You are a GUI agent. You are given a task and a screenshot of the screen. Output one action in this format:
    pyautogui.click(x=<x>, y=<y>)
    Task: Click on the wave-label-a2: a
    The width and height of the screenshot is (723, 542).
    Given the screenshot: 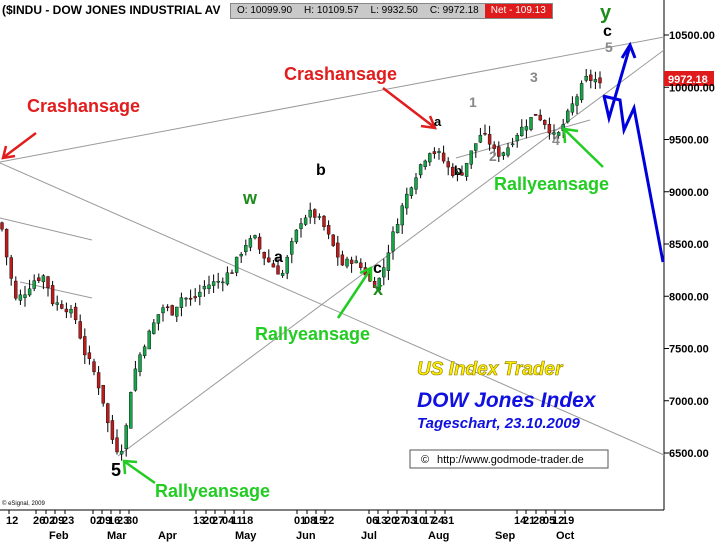 What is the action you would take?
    pyautogui.click(x=438, y=121)
    